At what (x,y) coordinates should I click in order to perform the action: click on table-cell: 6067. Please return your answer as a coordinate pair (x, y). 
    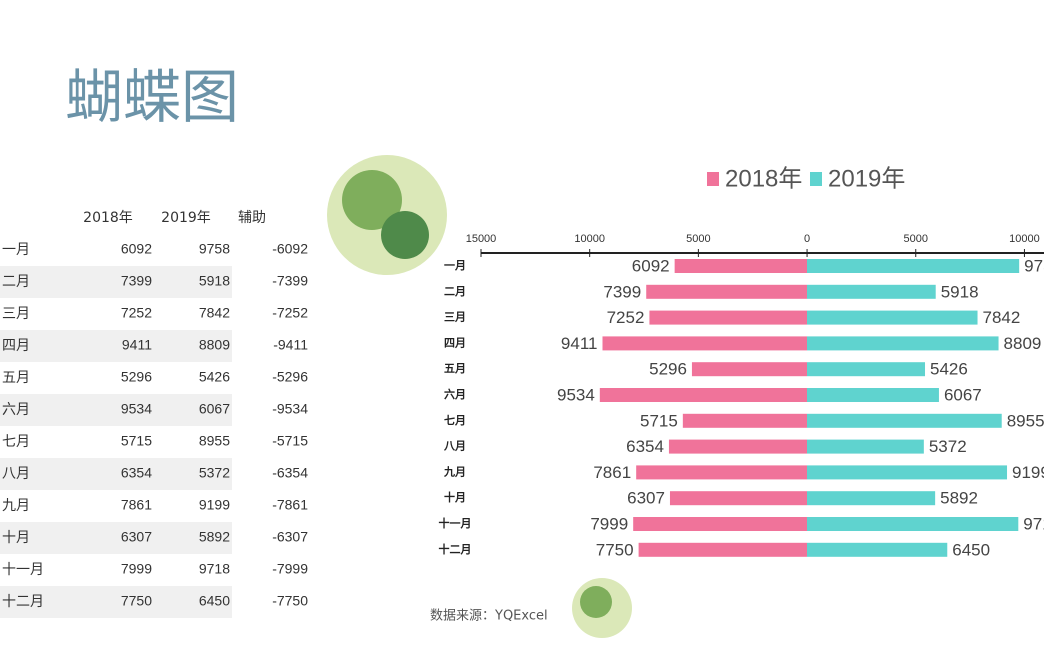
    Looking at the image, I should click on (214, 409).